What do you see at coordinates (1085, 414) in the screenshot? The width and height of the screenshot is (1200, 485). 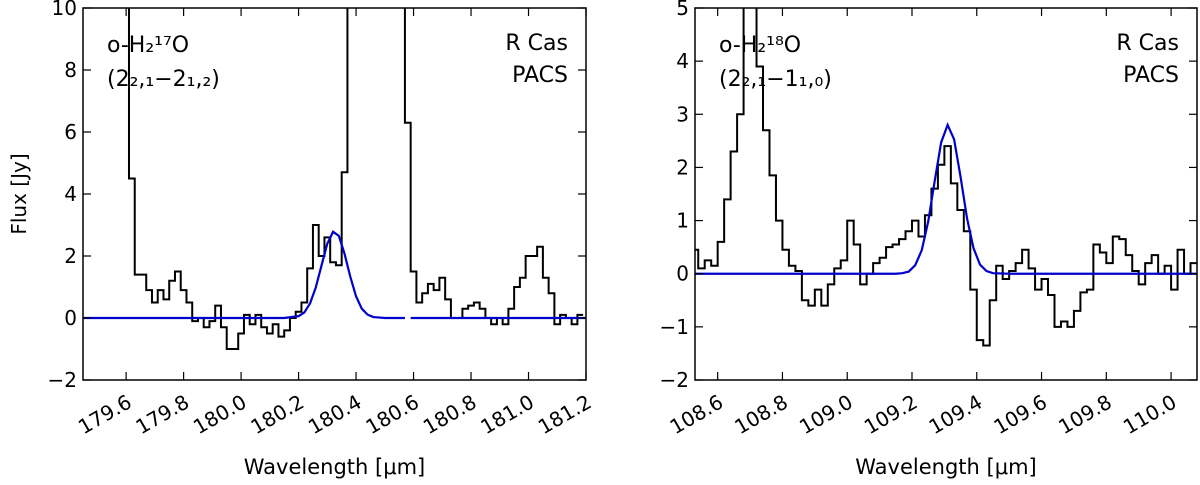 I see `x-tick-label: 109.8` at bounding box center [1085, 414].